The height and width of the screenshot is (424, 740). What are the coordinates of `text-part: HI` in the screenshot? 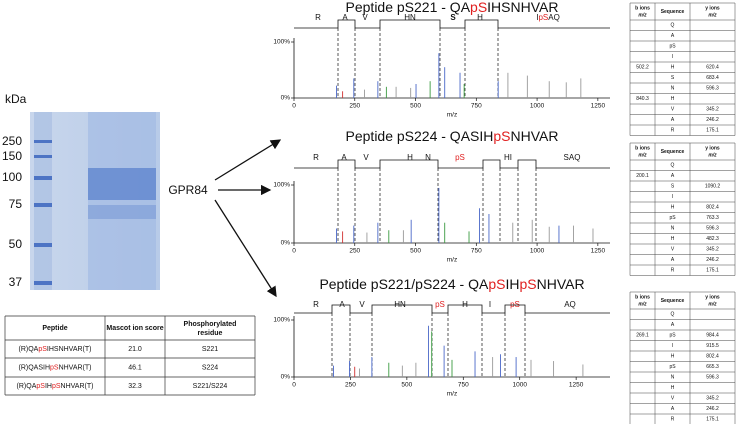 It's located at (508, 157).